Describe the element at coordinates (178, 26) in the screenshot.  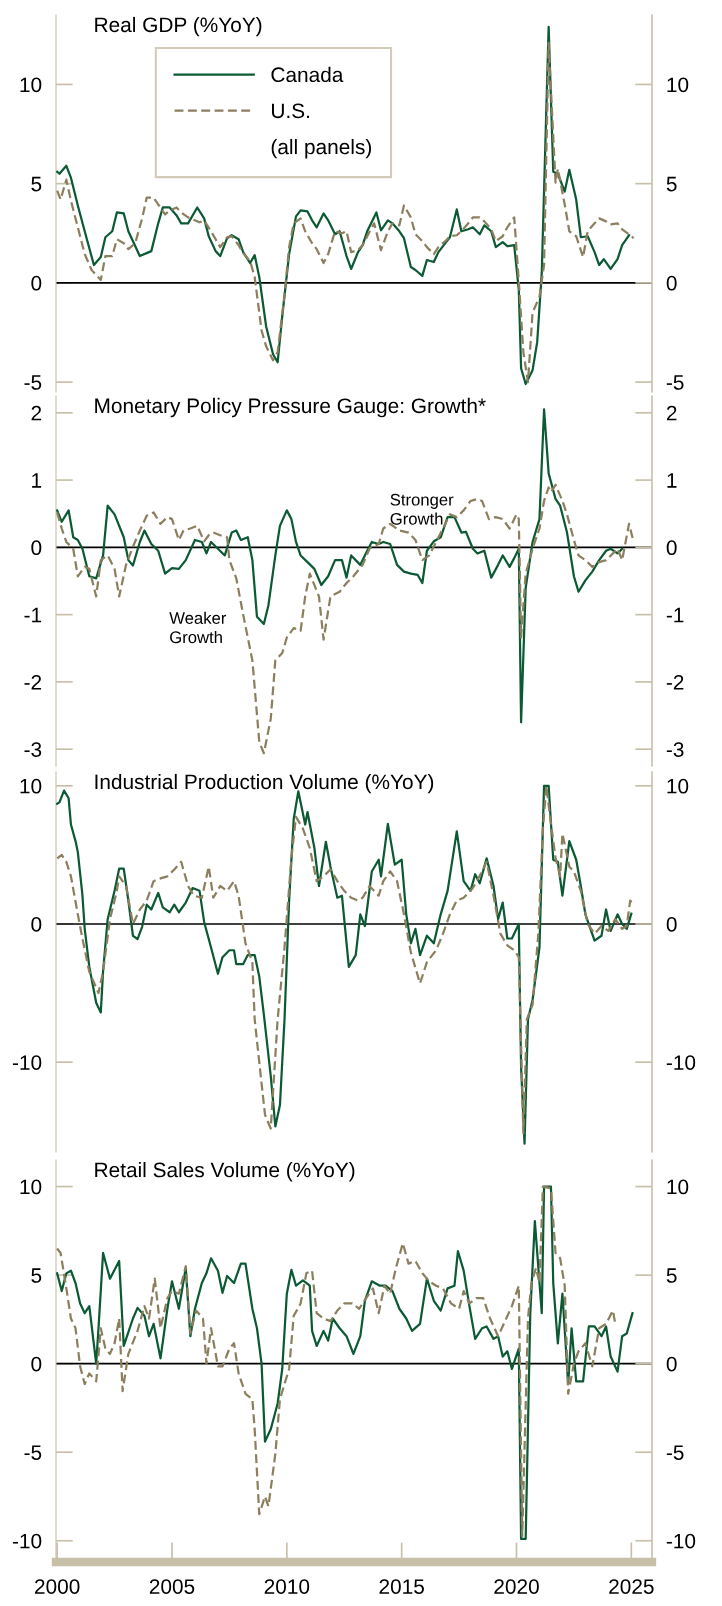
I see `chart-title: Real GDP (%YoY)` at that location.